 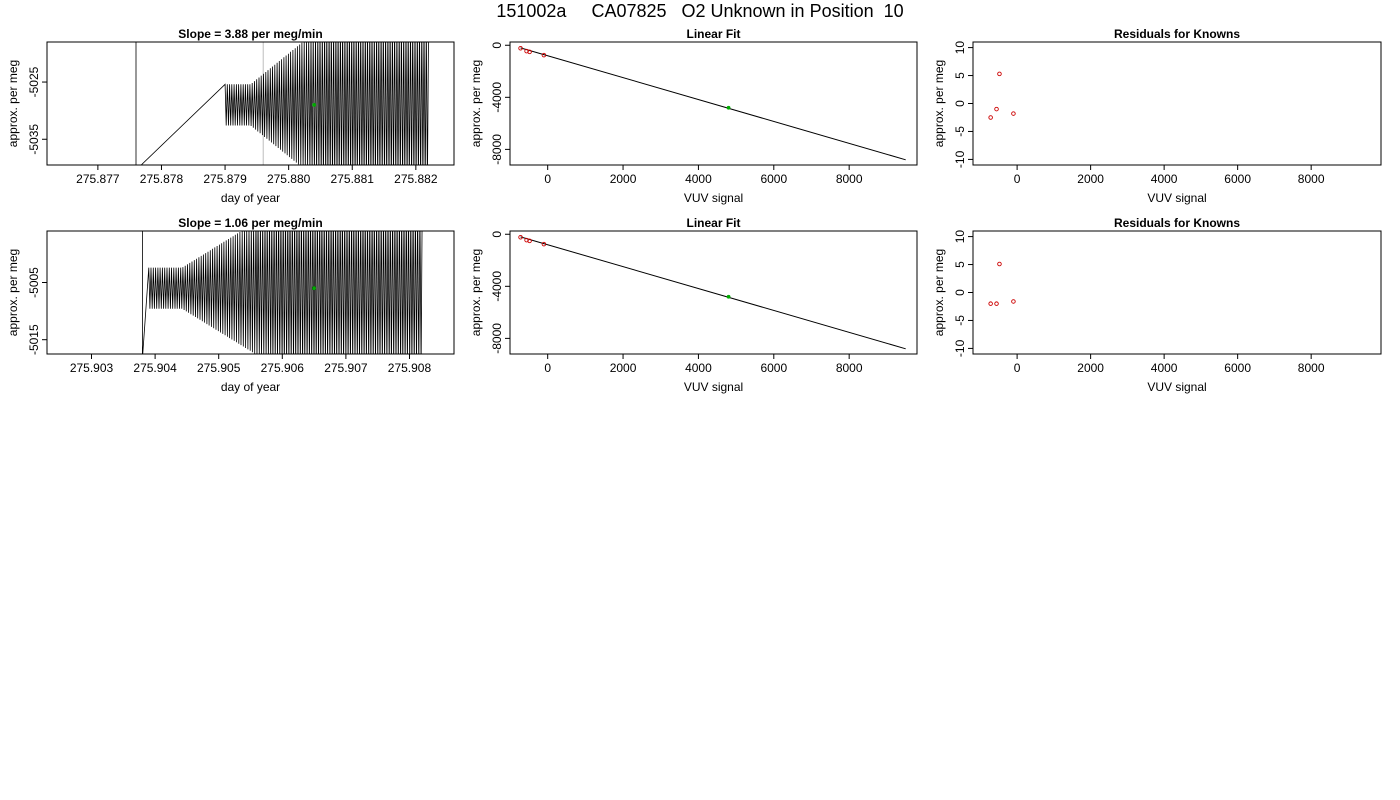 What do you see at coordinates (162, 179) in the screenshot?
I see `x-tick-label: 275.878` at bounding box center [162, 179].